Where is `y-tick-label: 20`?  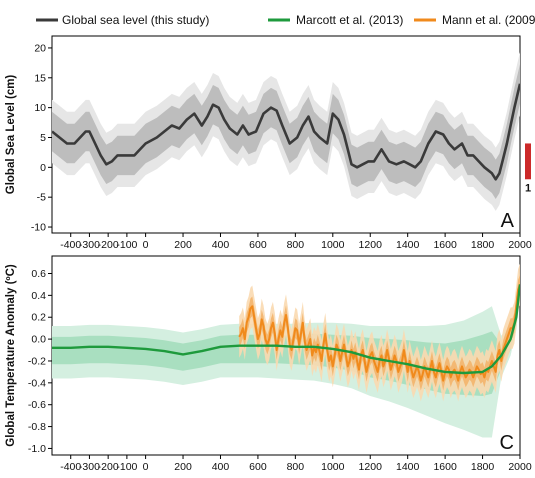 y-tick-label: 20 is located at coordinates (40, 48).